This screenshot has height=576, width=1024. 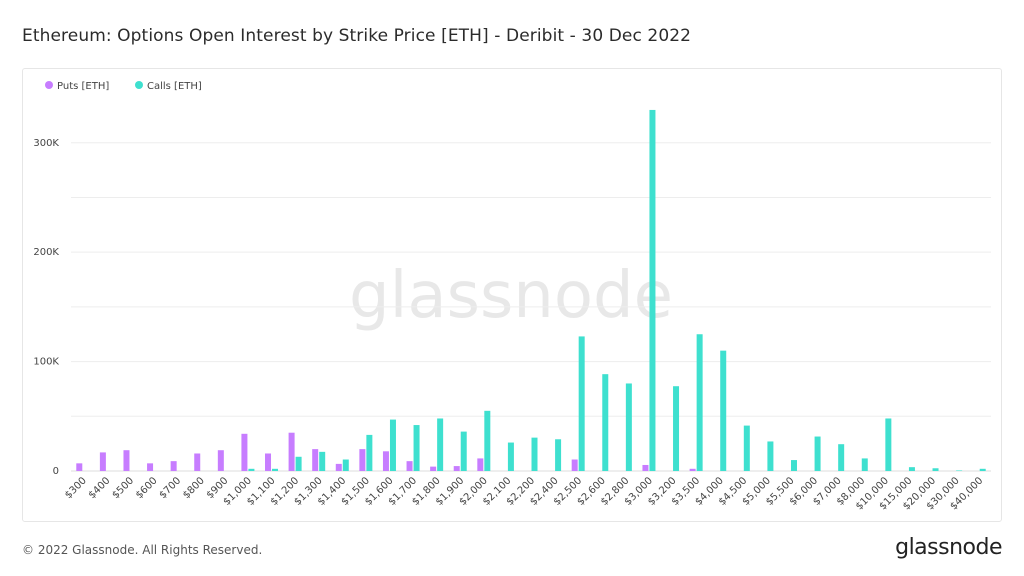 I want to click on puts-legend-dot, so click(x=49, y=85).